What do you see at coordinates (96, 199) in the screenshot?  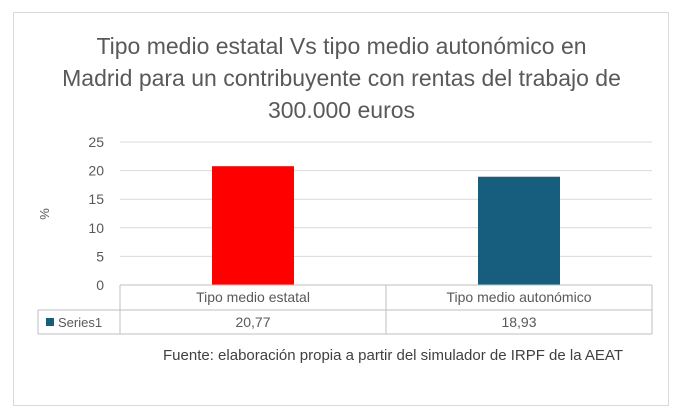 I see `y-tick-label: 15` at bounding box center [96, 199].